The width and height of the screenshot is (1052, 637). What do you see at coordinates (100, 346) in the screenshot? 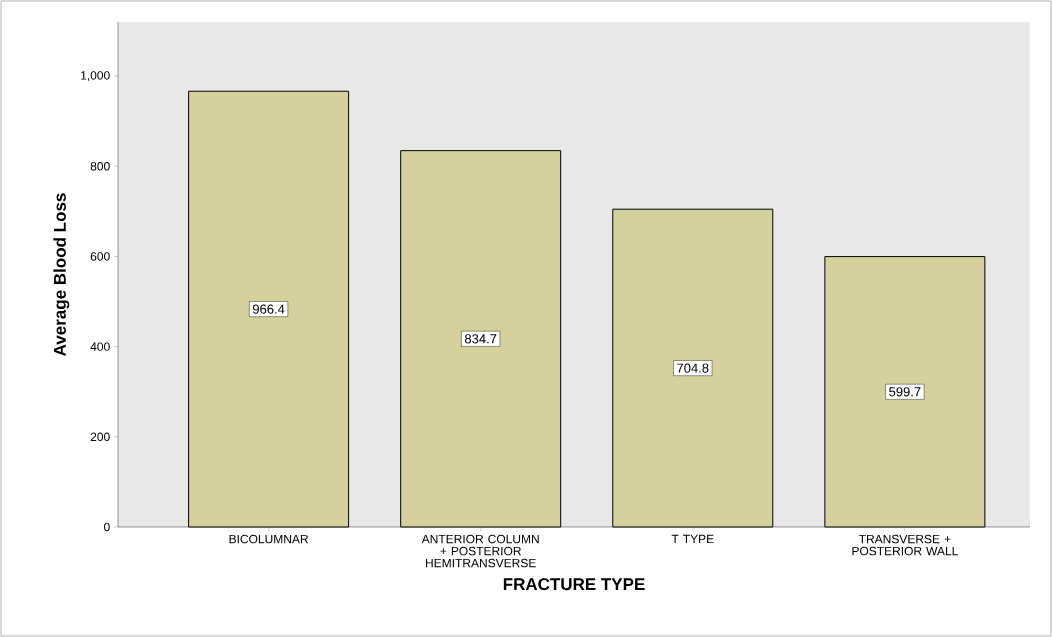
I see `y-tick-label: 400` at bounding box center [100, 346].